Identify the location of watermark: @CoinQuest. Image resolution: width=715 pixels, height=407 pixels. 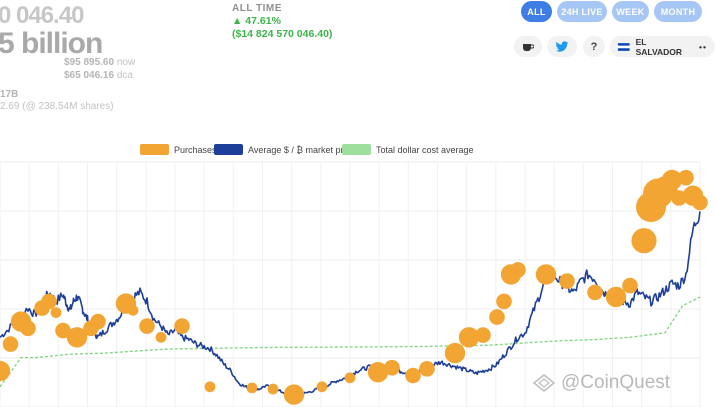
(601, 383).